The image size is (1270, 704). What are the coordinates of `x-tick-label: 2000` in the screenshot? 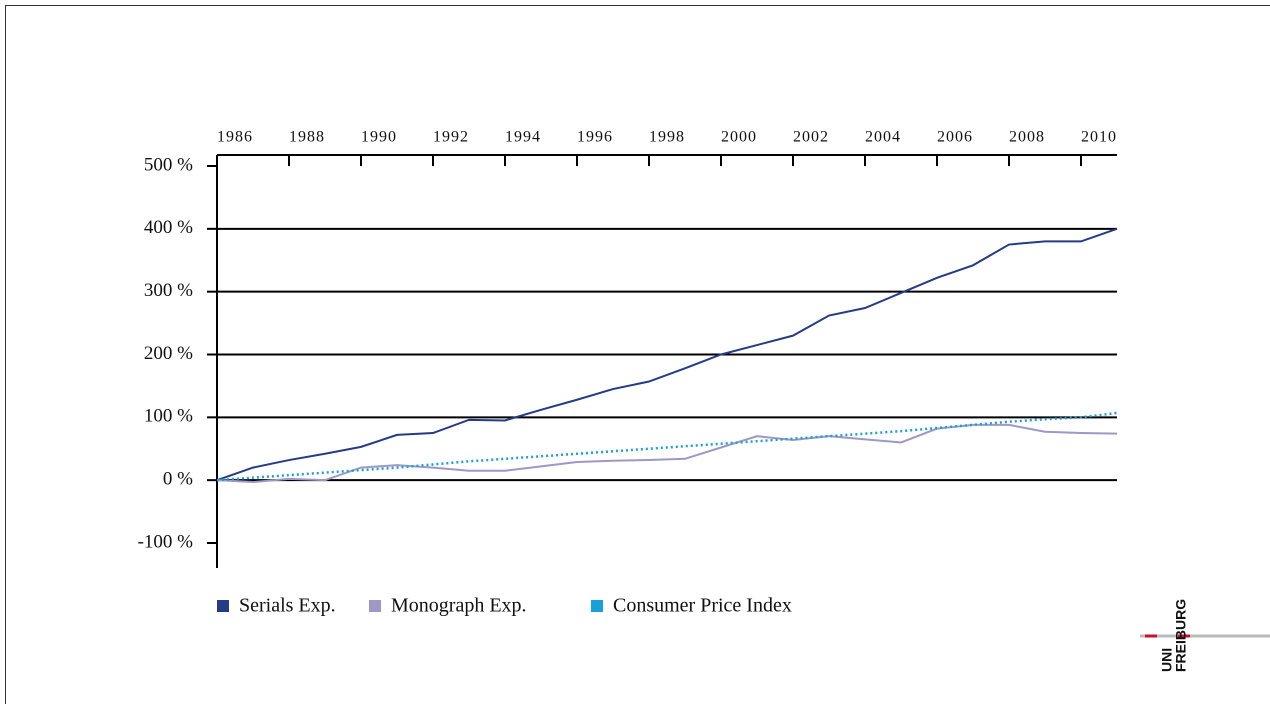 It's located at (739, 137).